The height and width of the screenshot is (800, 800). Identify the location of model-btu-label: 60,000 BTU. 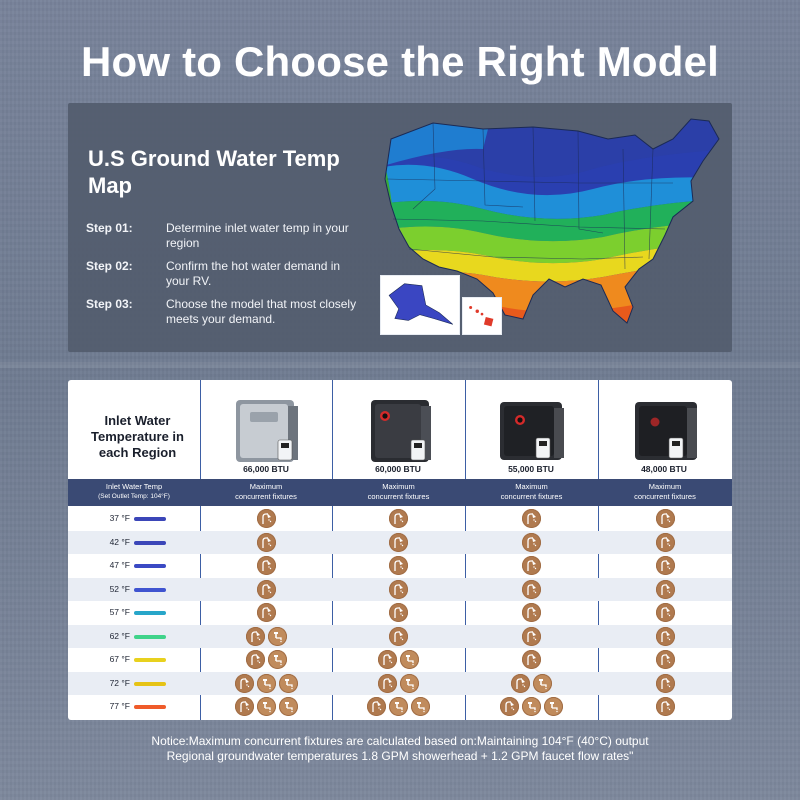
(398, 469).